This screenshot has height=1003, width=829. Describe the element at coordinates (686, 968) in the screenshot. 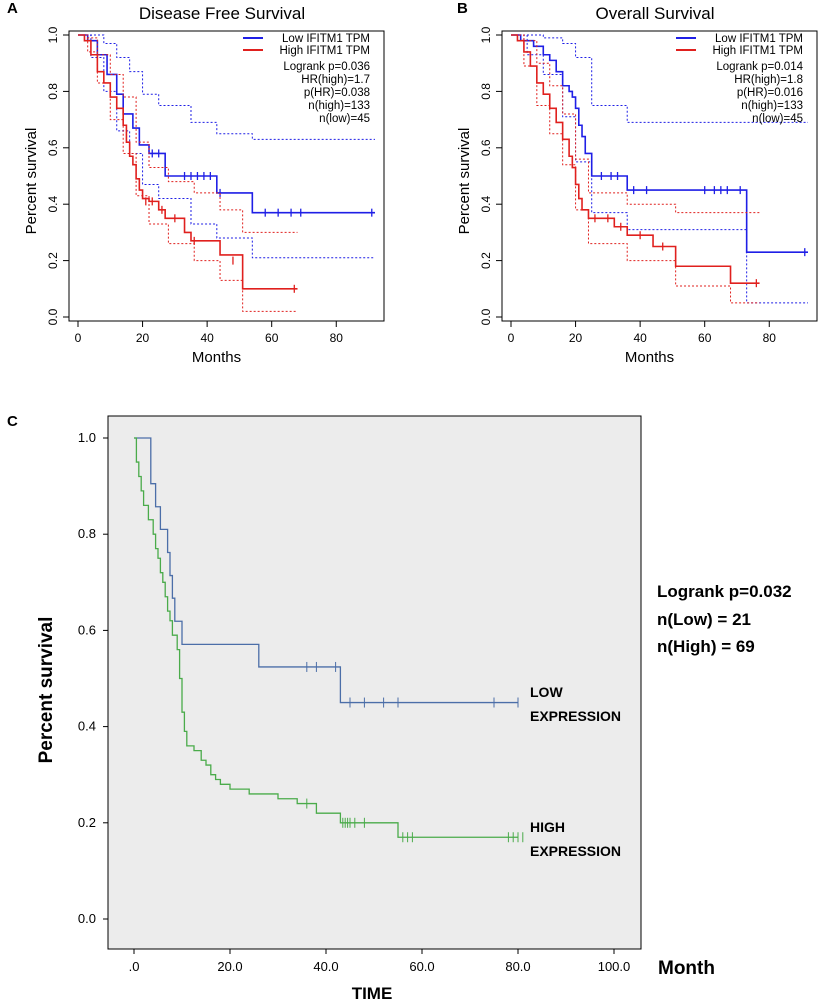

I see `x-unit-label: Month` at that location.